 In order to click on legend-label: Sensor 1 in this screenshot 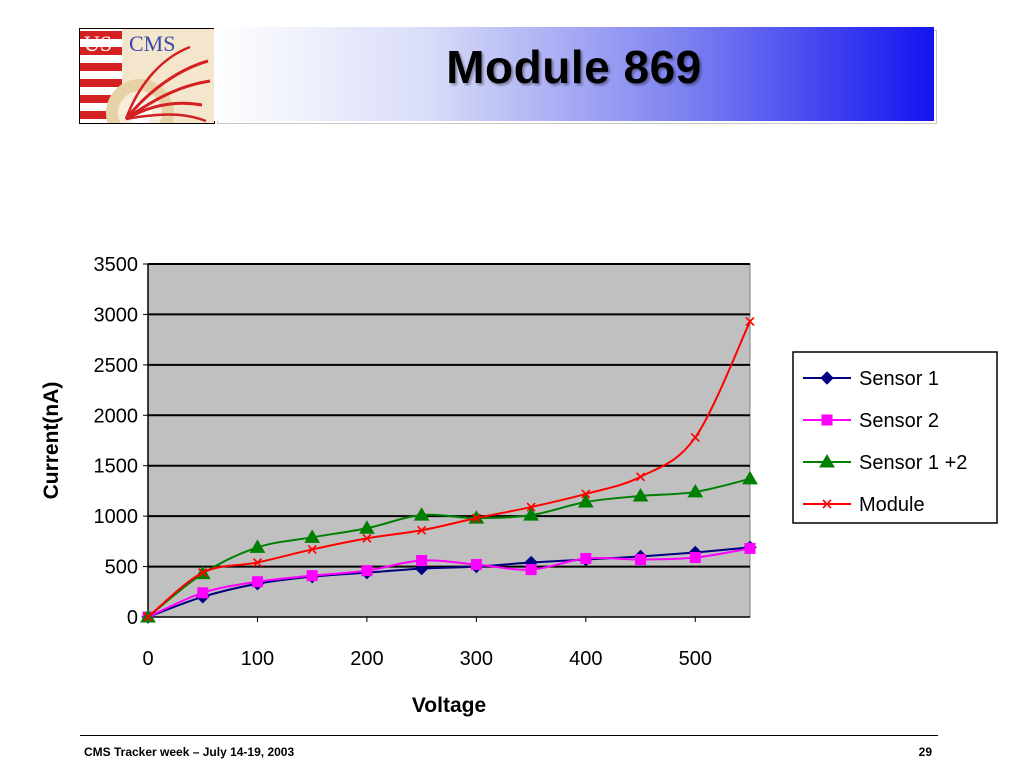, I will do `click(899, 379)`.